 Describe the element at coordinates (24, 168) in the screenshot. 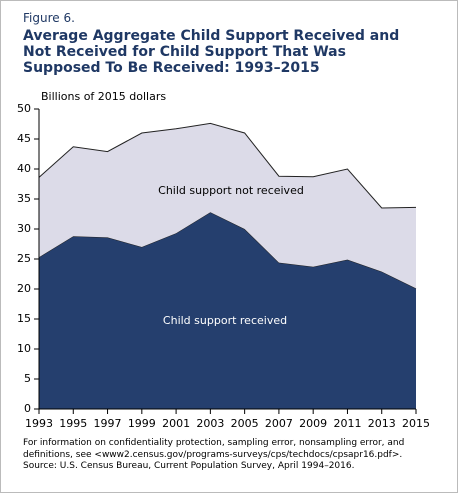

I see `y-tick-label: 40` at that location.